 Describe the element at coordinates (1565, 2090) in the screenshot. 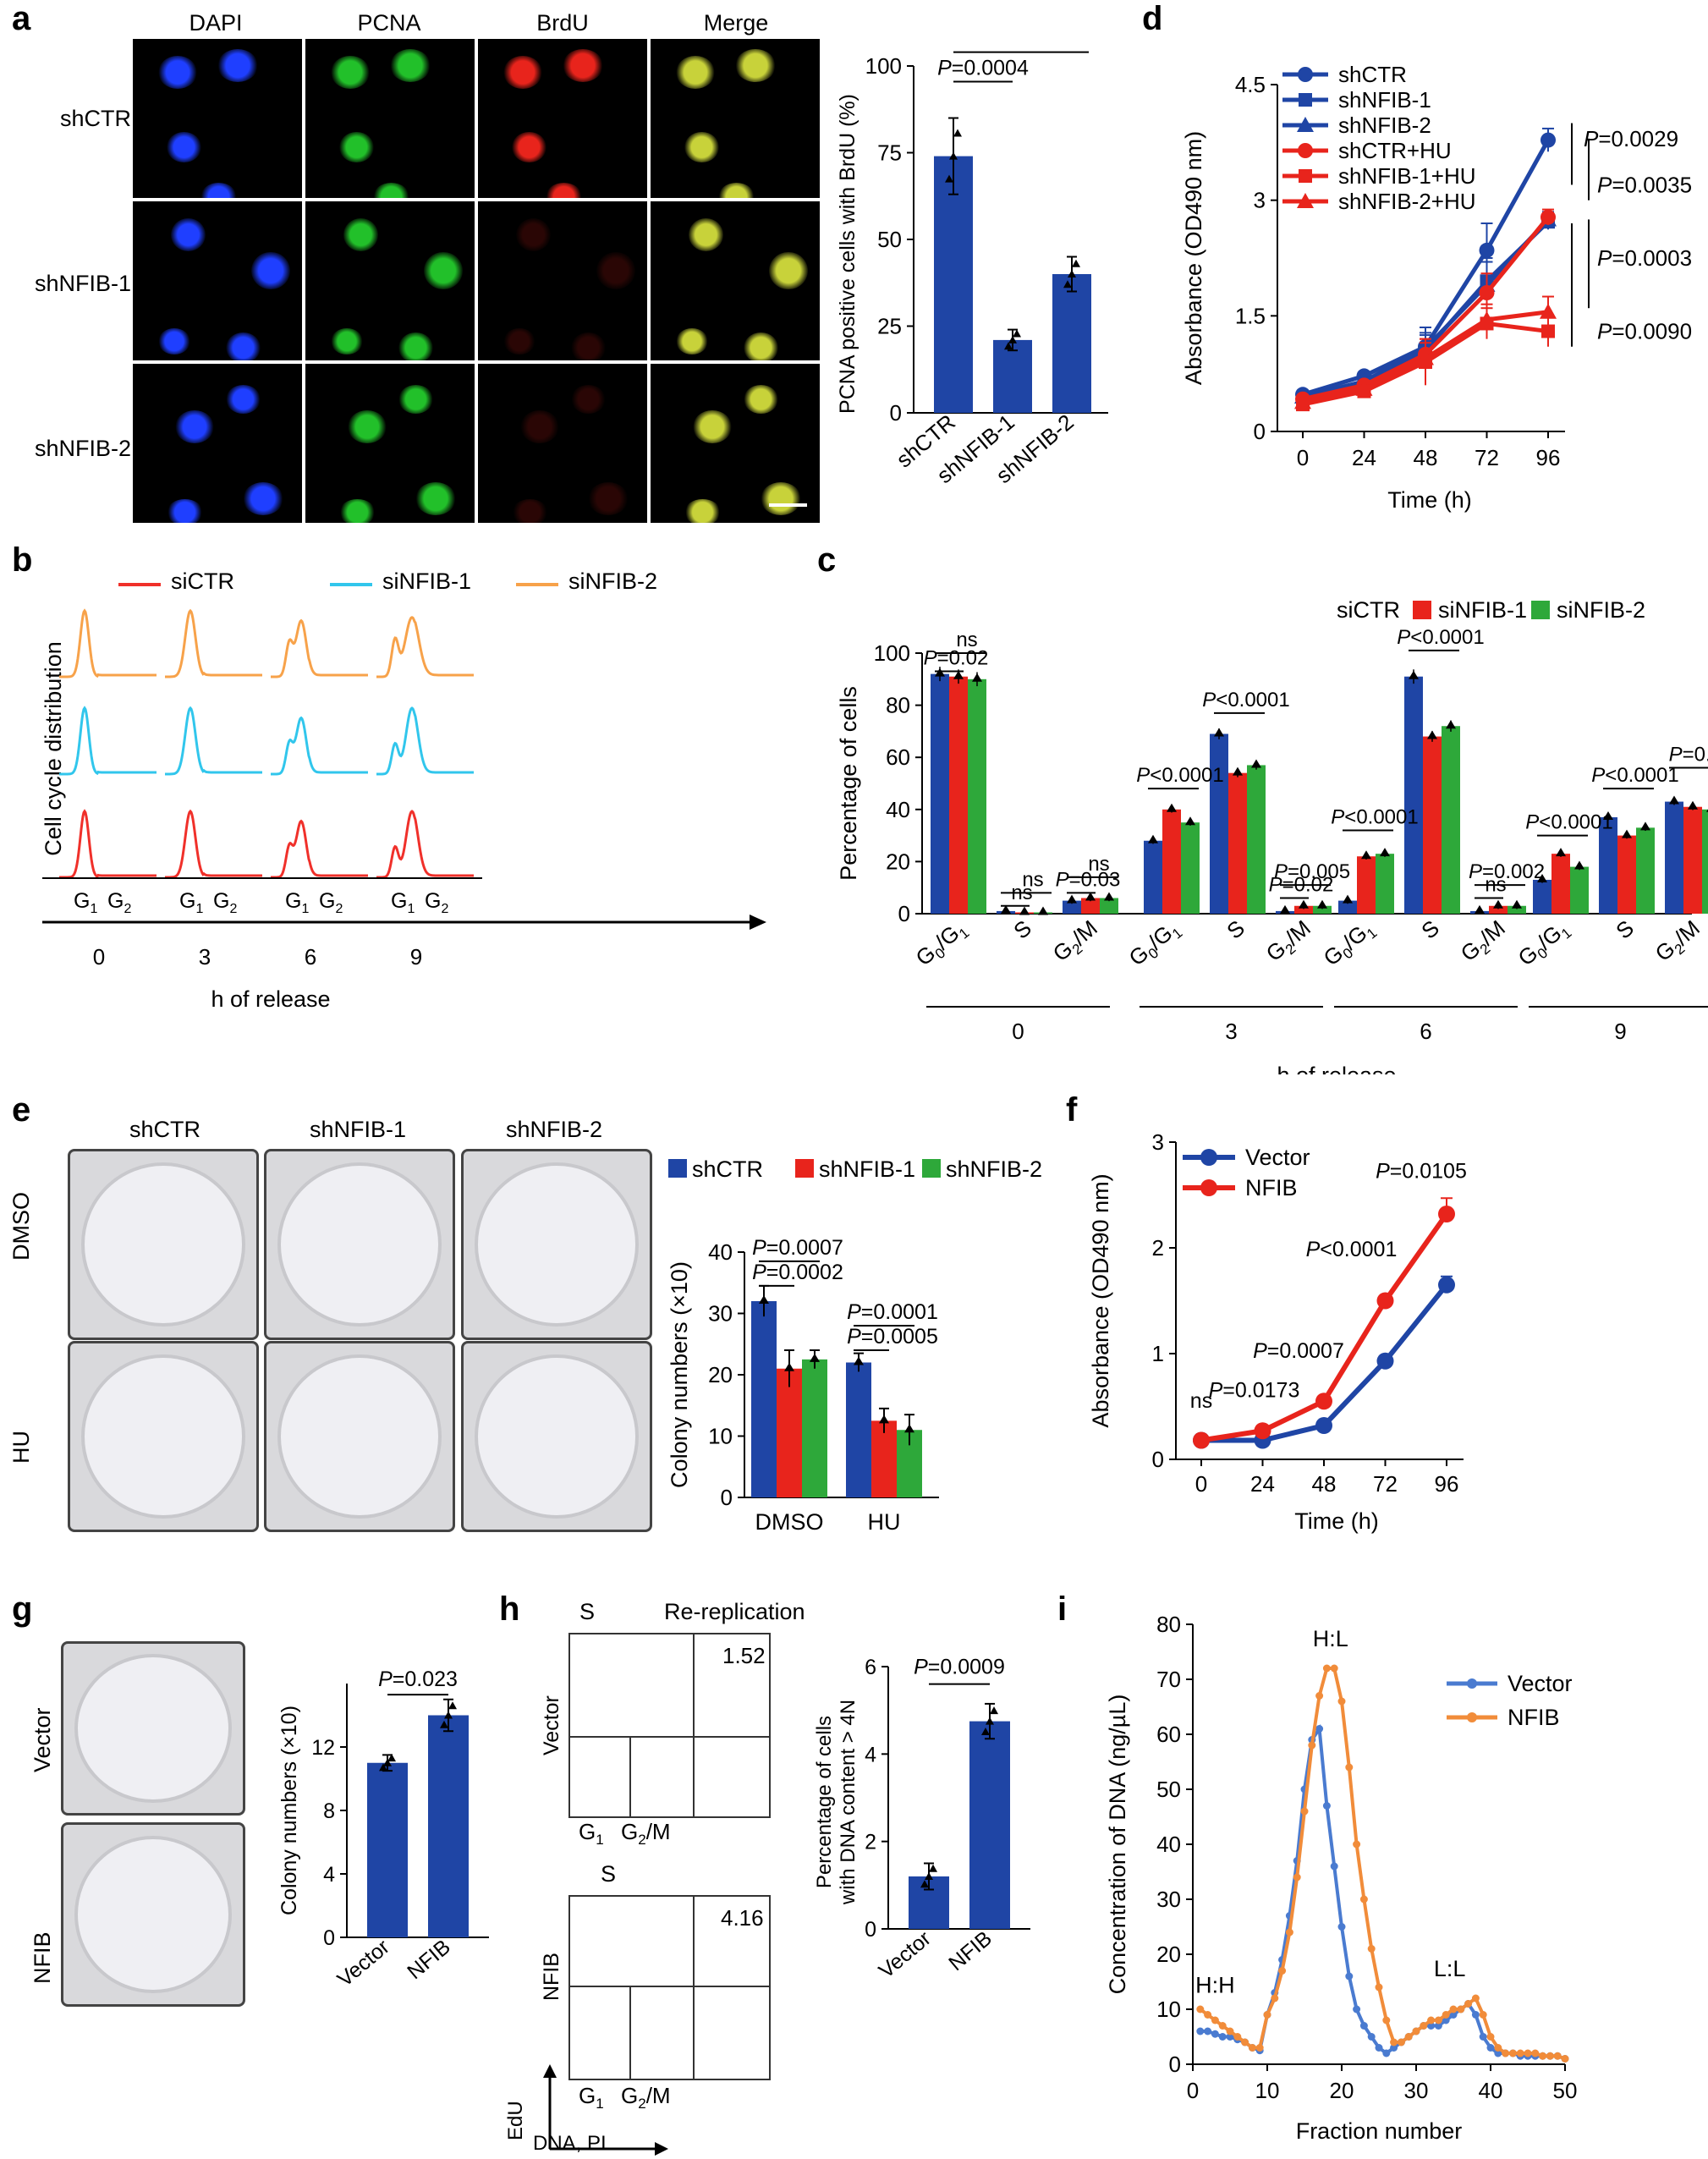

I see `x-tick-label: 50` at that location.